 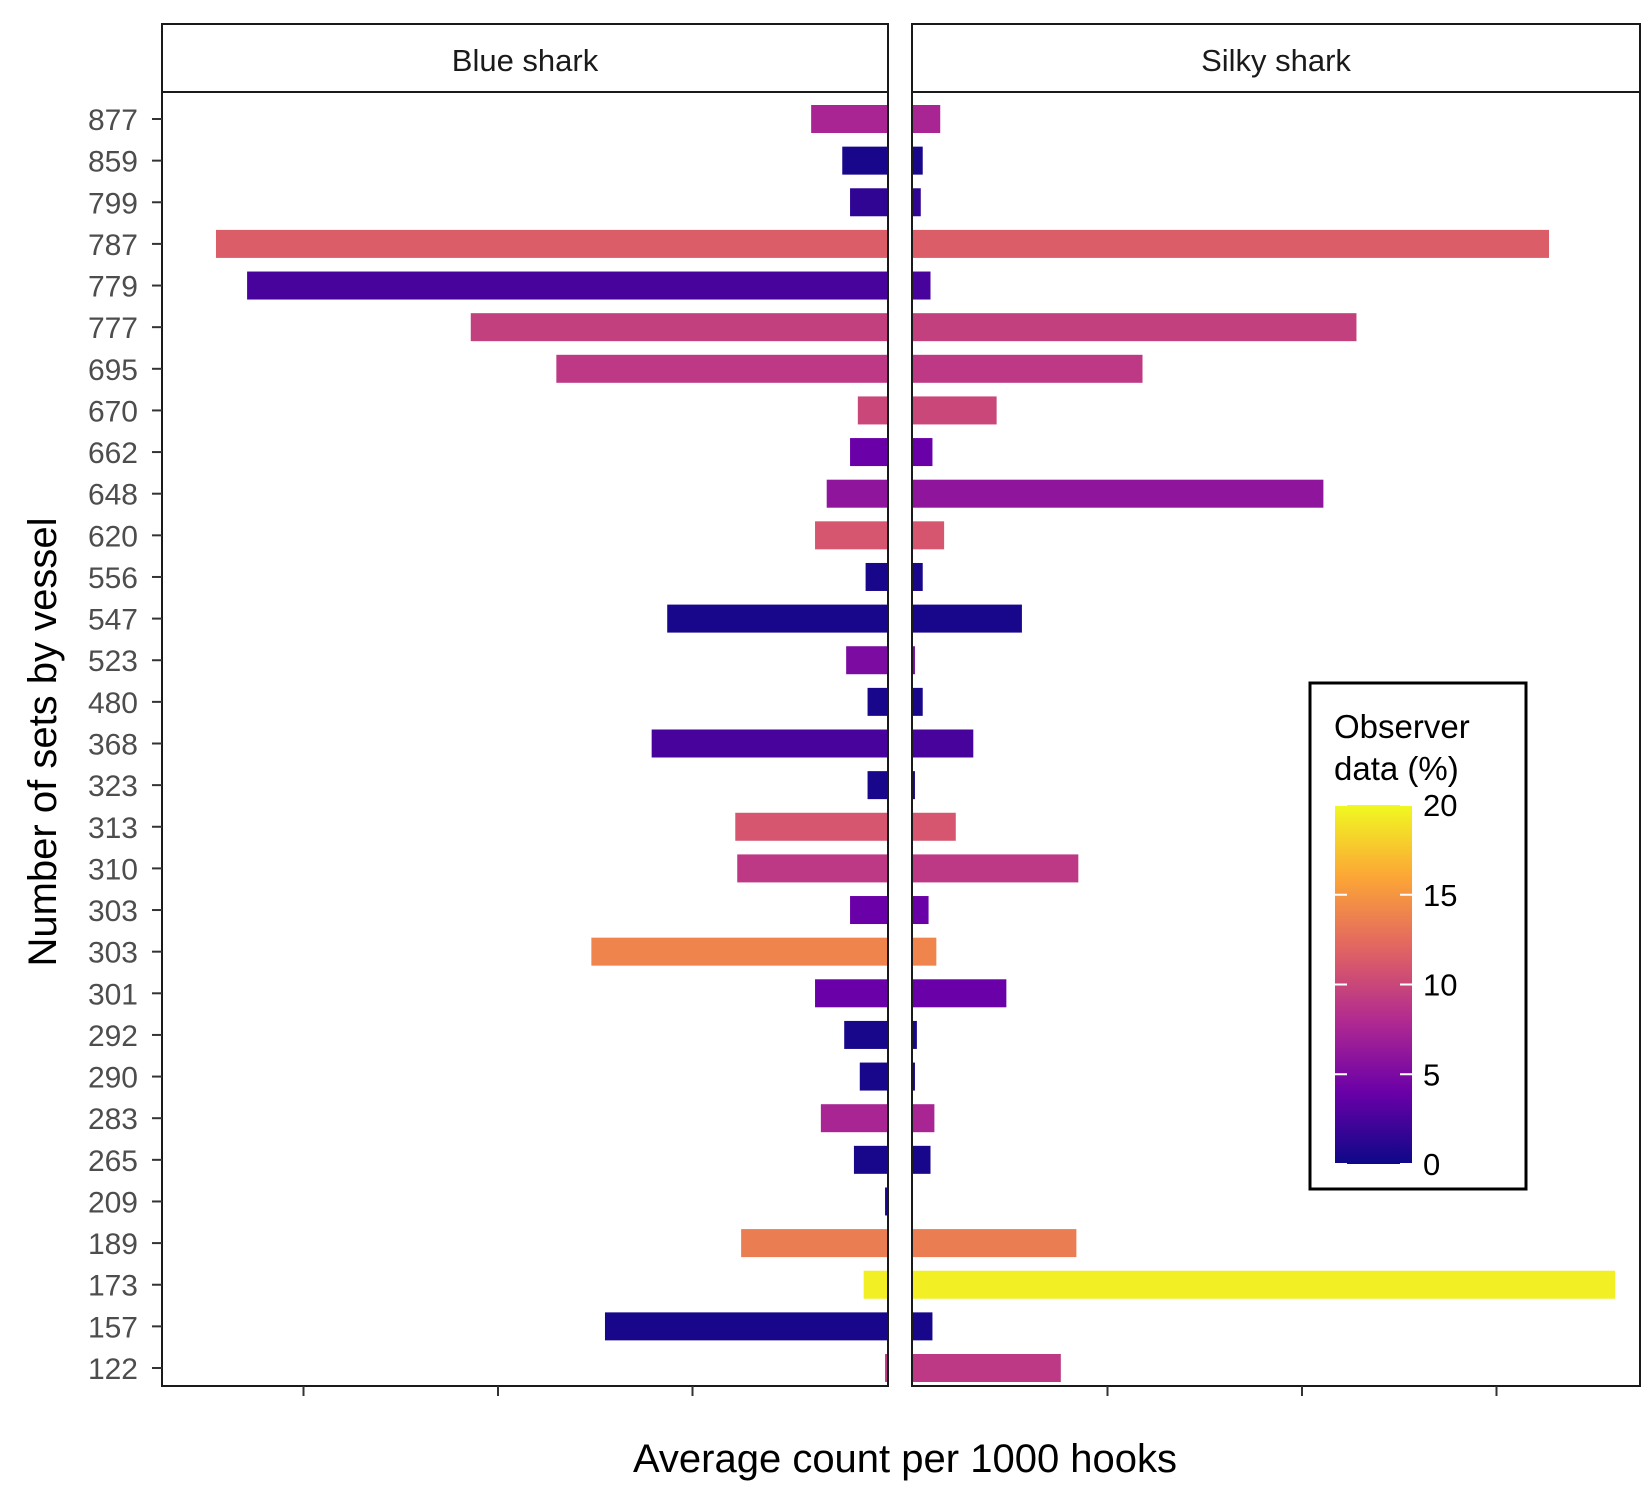 What do you see at coordinates (113, 786) in the screenshot?
I see `y-tick-label: 323` at bounding box center [113, 786].